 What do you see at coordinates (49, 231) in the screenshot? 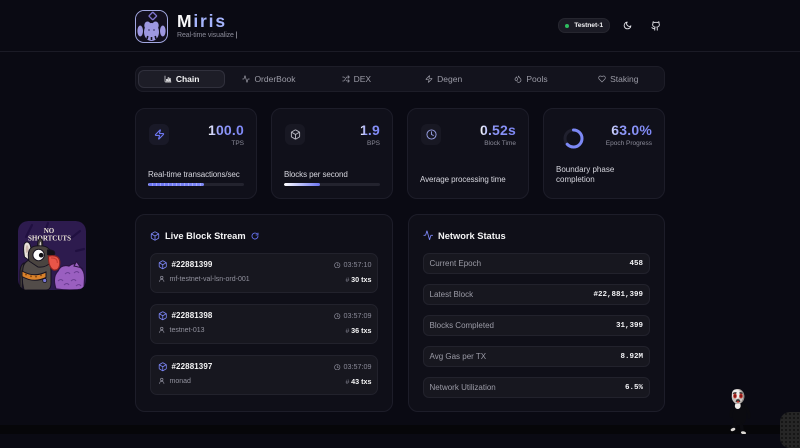
I see `svg-text: NO` at bounding box center [49, 231].